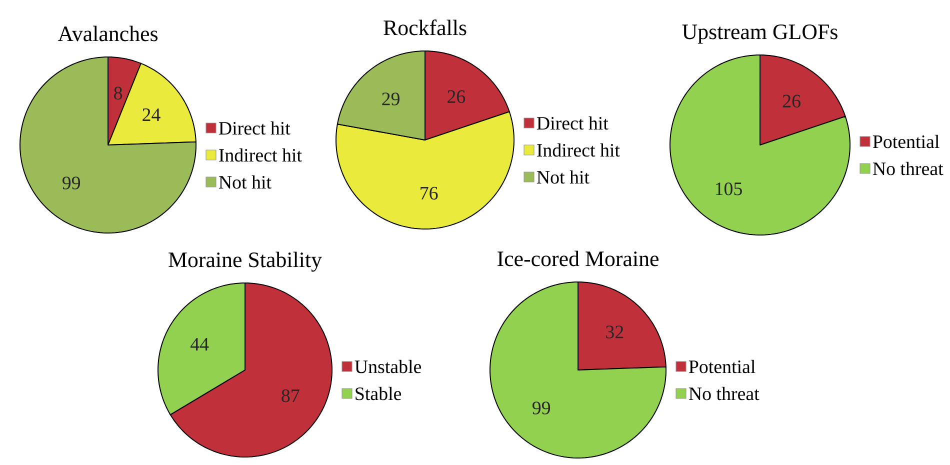  Describe the element at coordinates (425, 28) in the screenshot. I see `chart-title: Rockfalls` at that location.